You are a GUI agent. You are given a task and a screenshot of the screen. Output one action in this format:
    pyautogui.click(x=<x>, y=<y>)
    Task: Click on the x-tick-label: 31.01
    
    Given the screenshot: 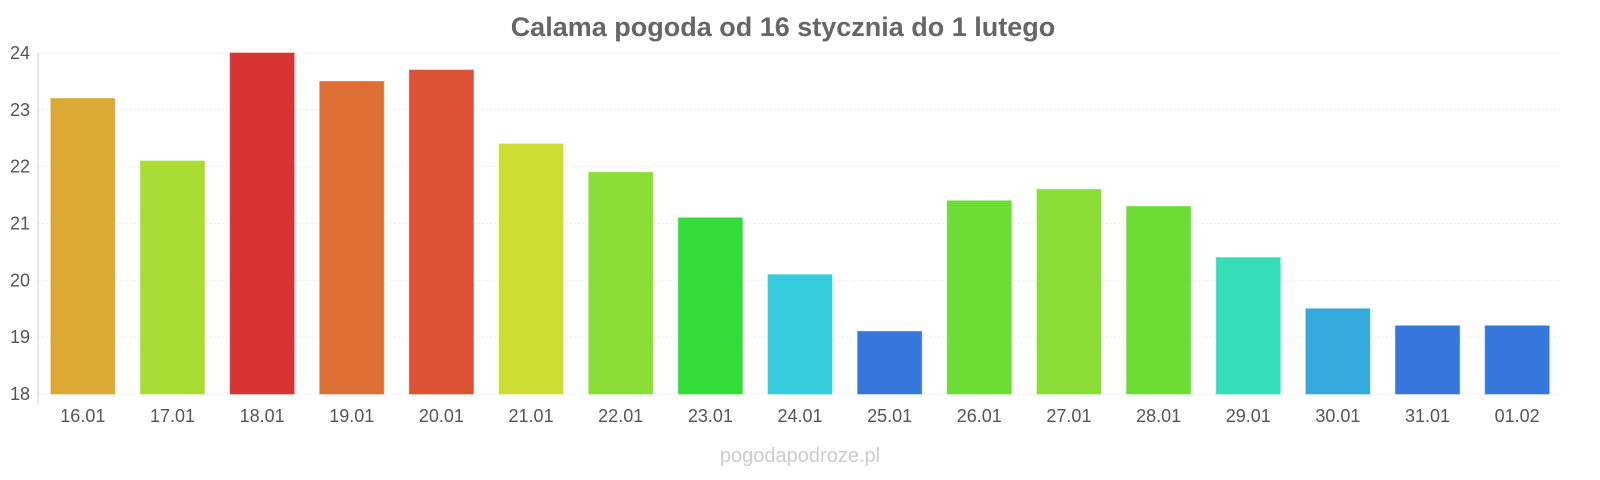 What is the action you would take?
    pyautogui.click(x=1427, y=416)
    